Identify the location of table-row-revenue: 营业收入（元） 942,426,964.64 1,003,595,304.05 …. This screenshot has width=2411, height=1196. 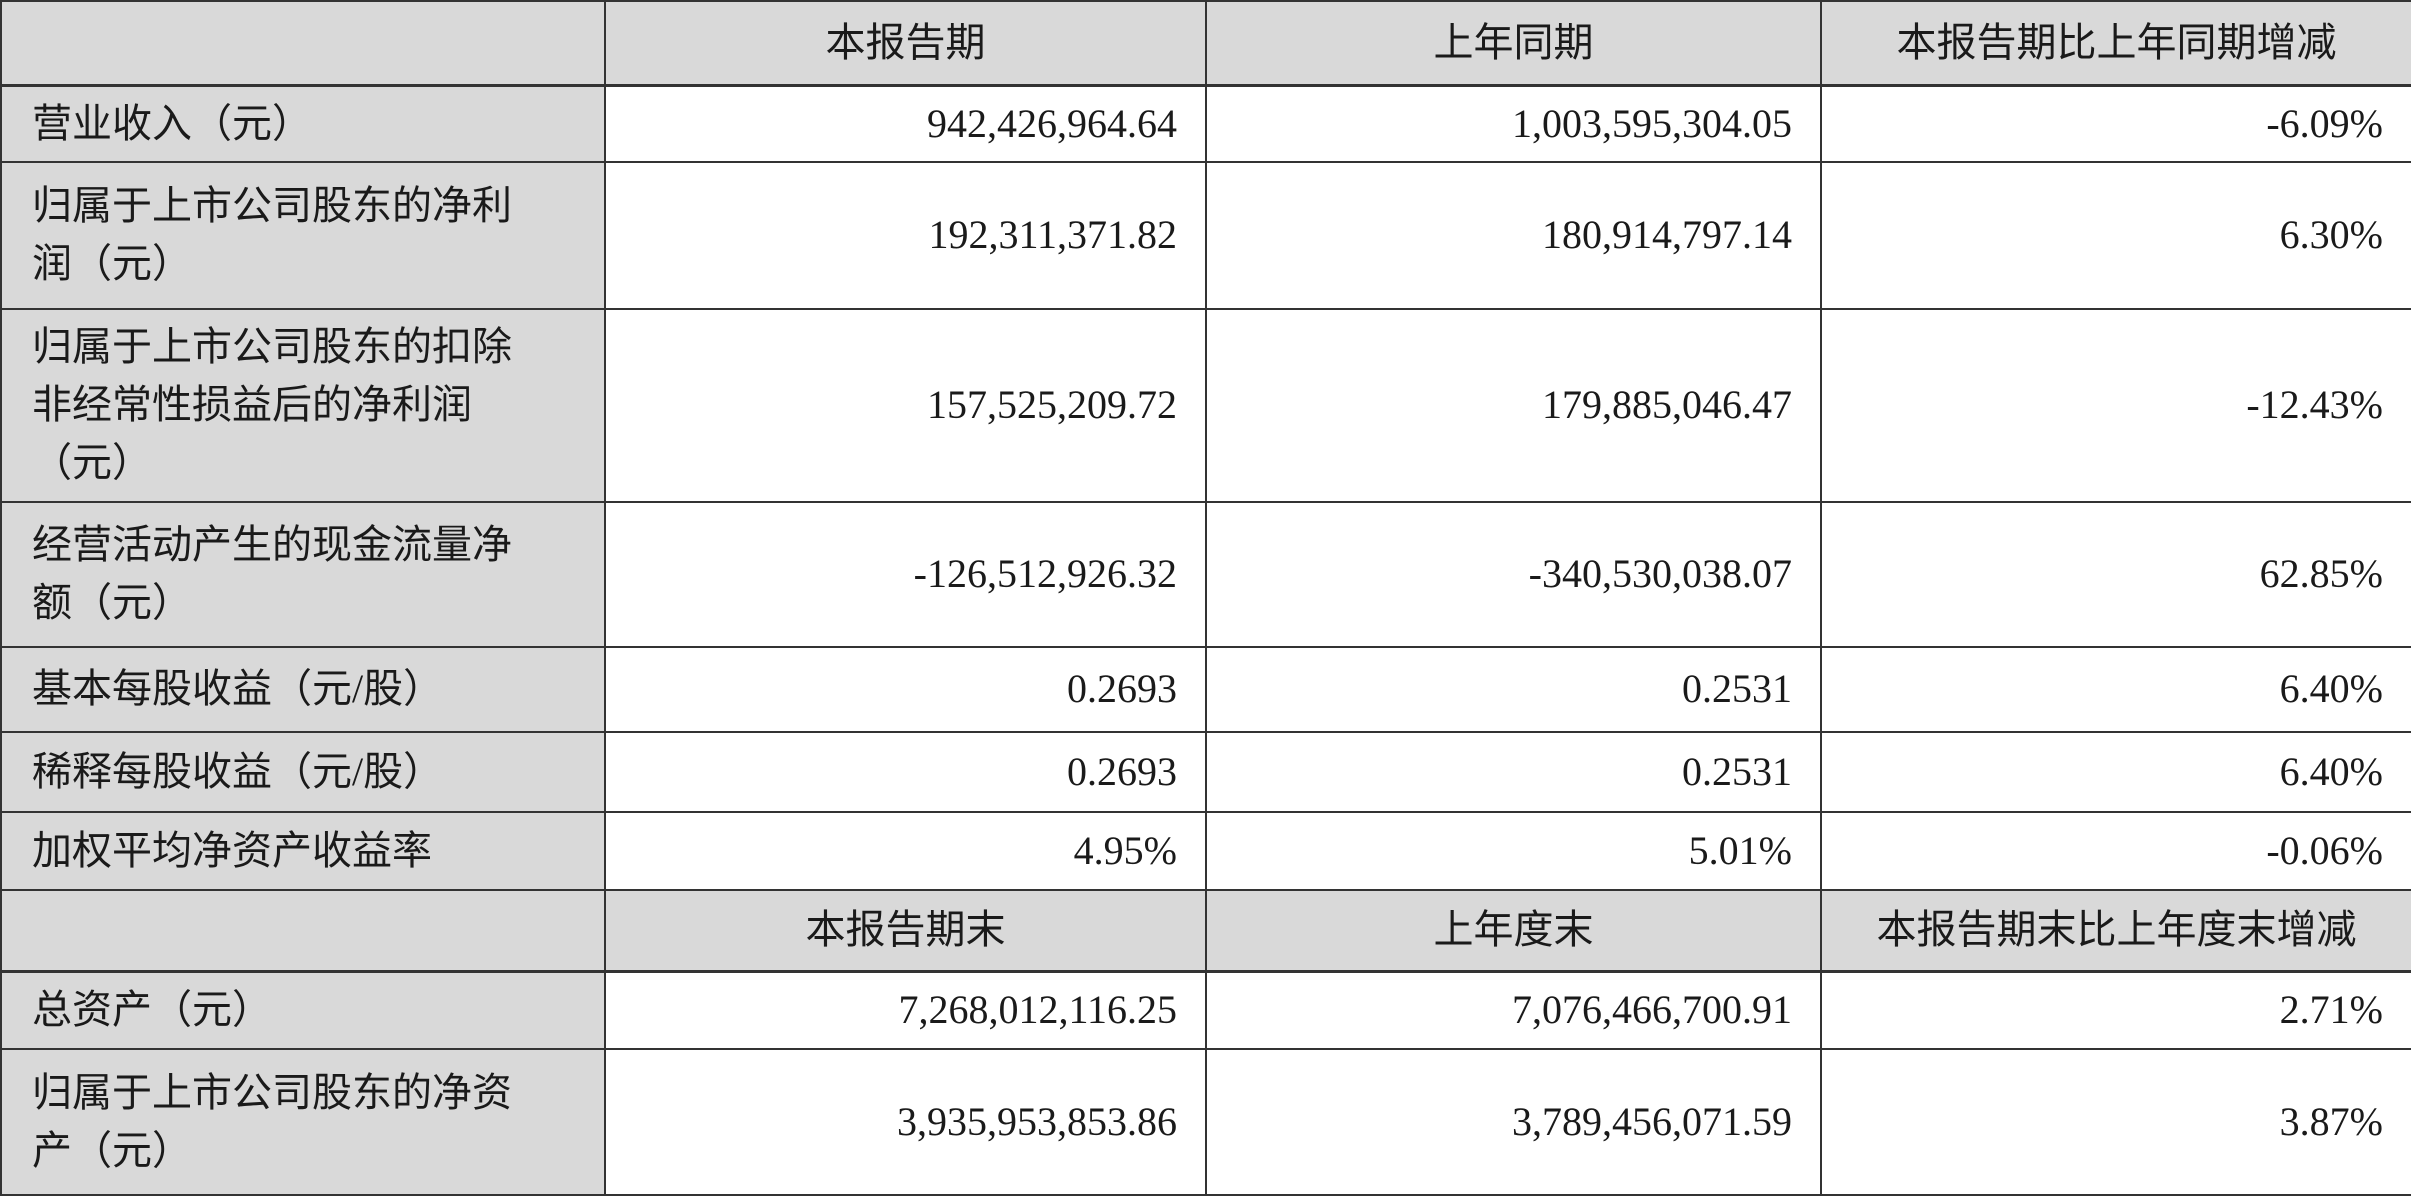
(1205, 123).